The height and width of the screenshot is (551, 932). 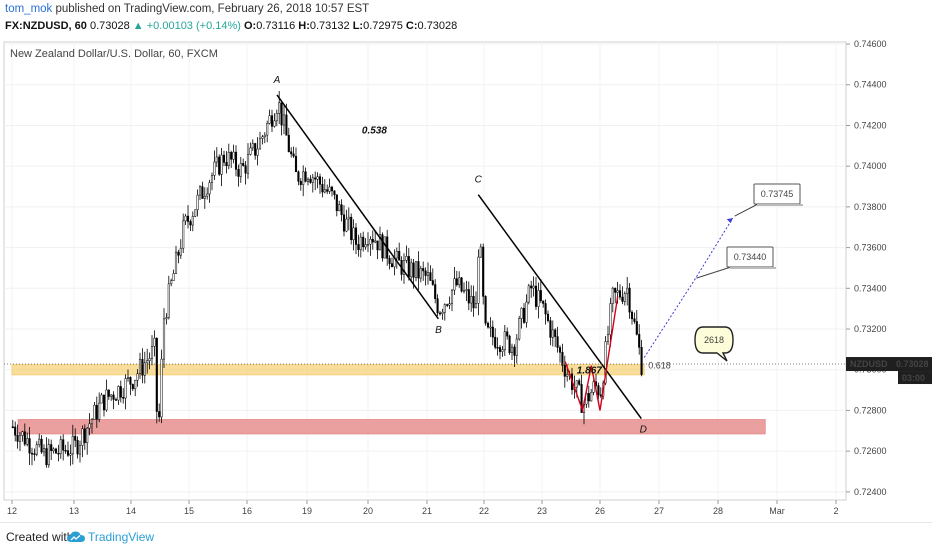 What do you see at coordinates (328, 370) in the screenshot?
I see `target-zone` at bounding box center [328, 370].